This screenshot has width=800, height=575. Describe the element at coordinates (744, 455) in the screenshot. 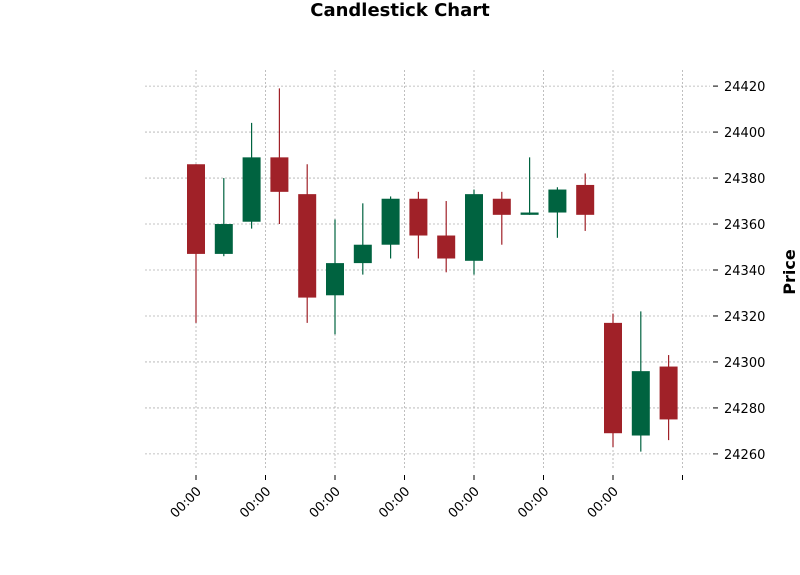

I see `y-tick-label: 24260` at that location.